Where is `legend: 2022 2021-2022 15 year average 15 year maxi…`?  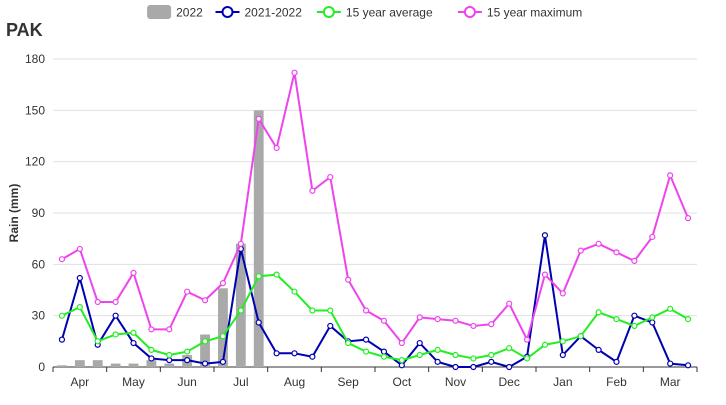 legend: 2022 2021-2022 15 year average 15 year maxi… is located at coordinates (364, 12).